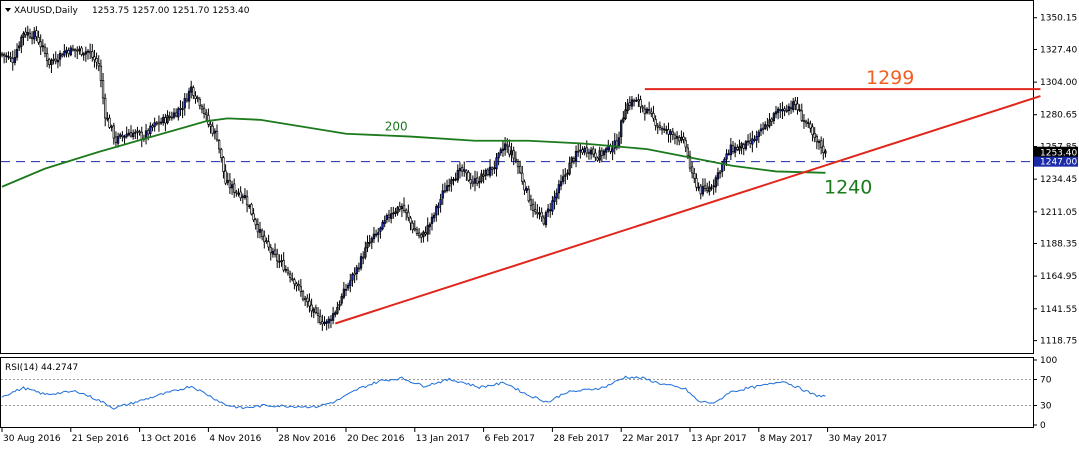  Describe the element at coordinates (1058, 19) in the screenshot. I see `price-tick-label: 1350.15` at that location.